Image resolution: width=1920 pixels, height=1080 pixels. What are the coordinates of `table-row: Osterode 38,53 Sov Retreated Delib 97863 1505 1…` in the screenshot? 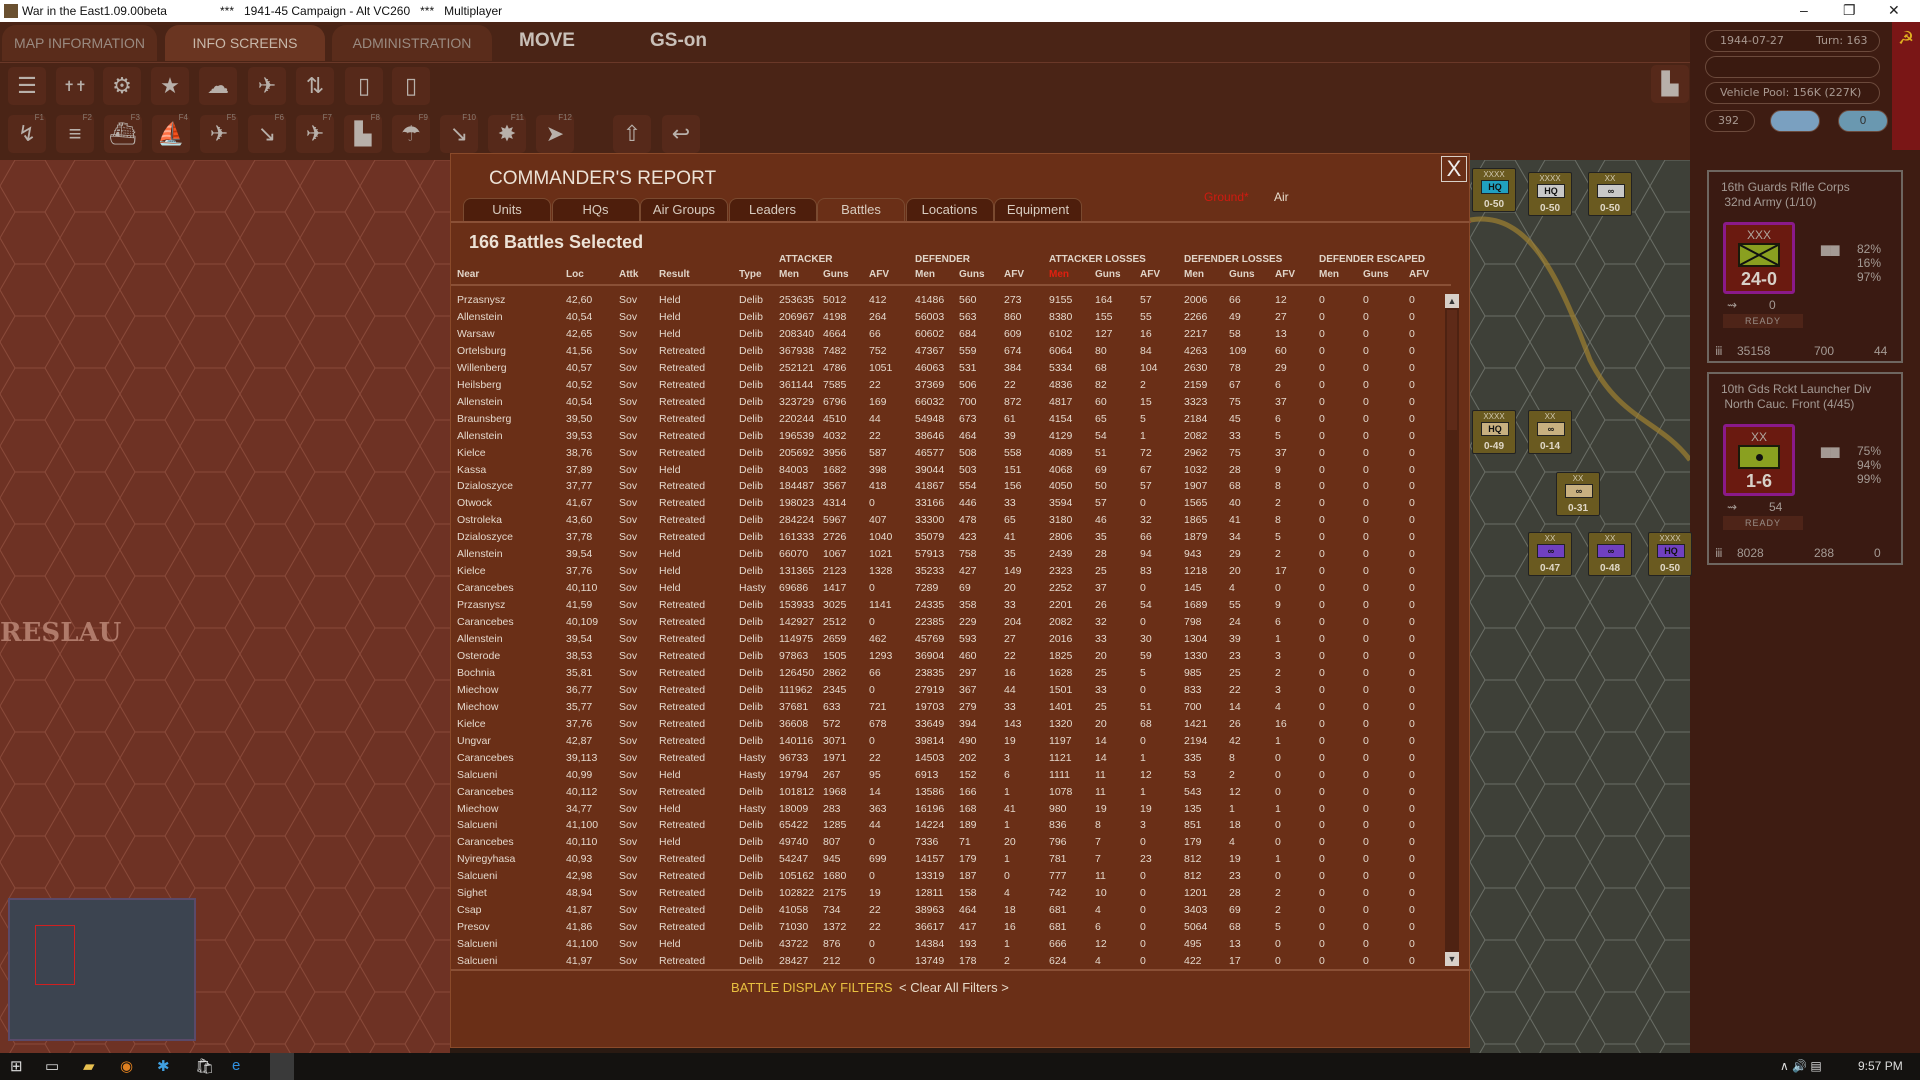 It's located at (946, 656).